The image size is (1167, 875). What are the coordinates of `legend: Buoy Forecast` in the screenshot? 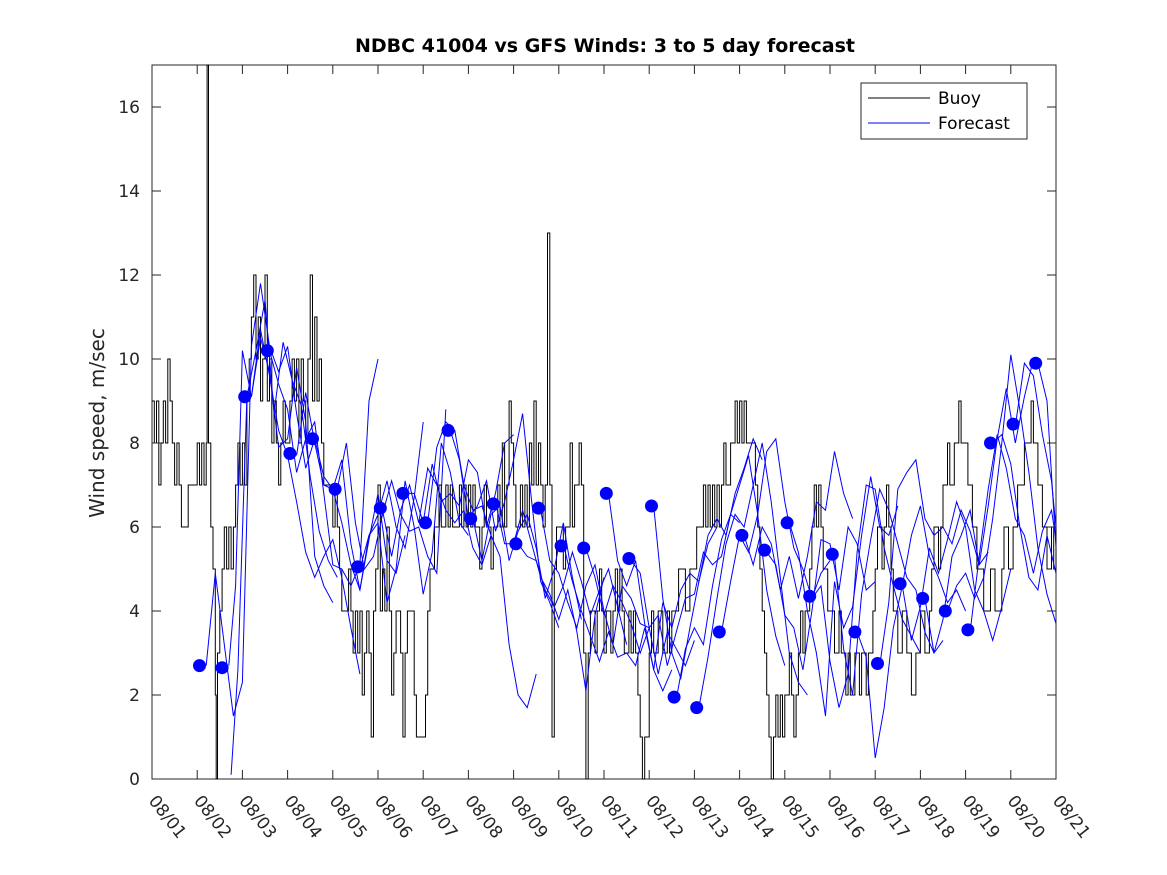 It's located at (944, 111).